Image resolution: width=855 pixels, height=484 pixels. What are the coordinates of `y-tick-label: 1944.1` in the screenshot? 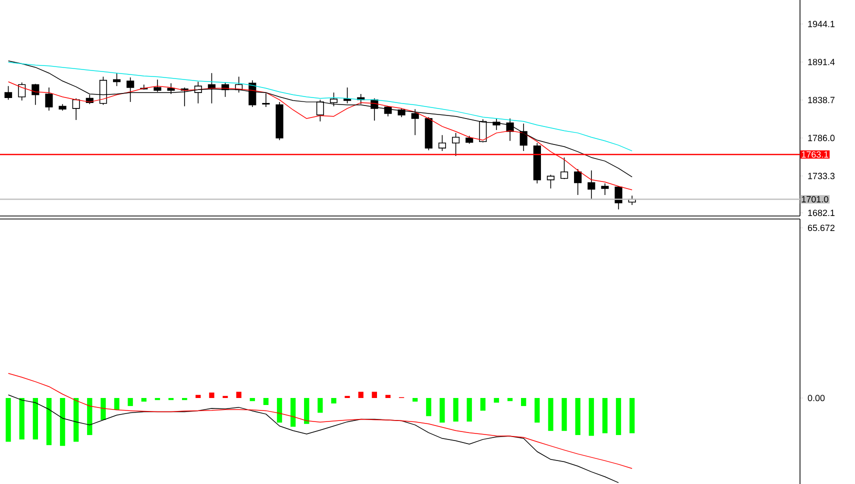 It's located at (821, 24).